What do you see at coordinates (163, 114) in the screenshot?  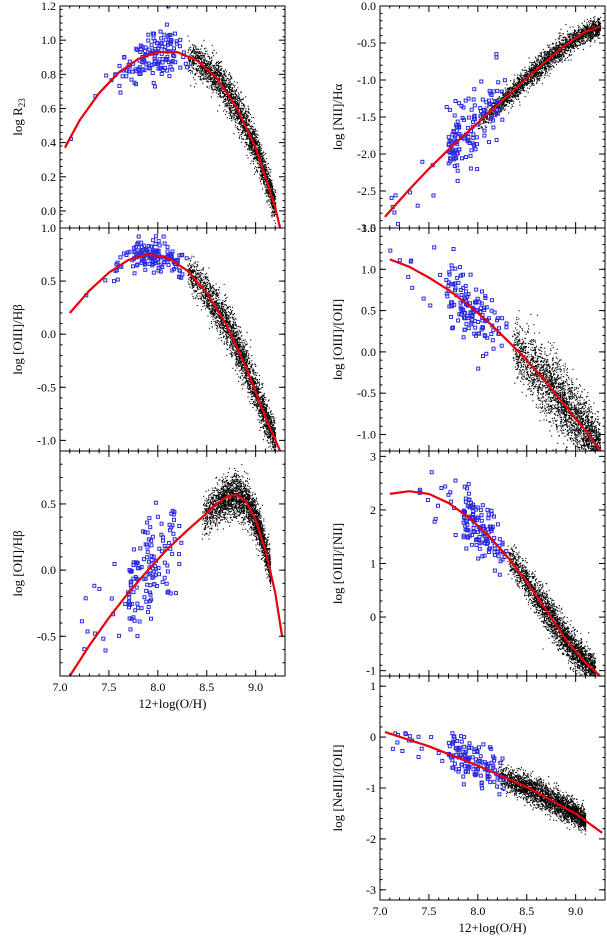 I see `y-axis: 0.00.20.40.60.81.01.2` at bounding box center [163, 114].